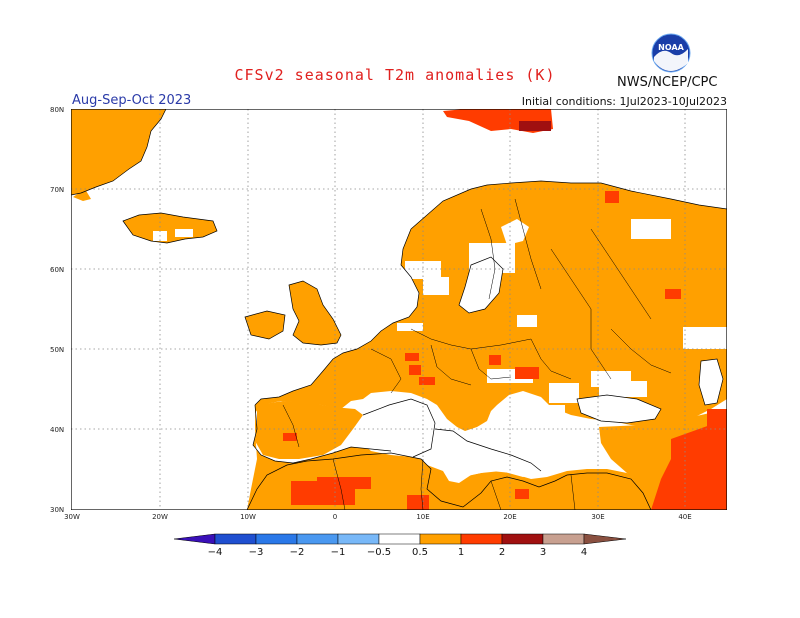 Image resolution: width=800 pixels, height=618 pixels. Describe the element at coordinates (711, 382) in the screenshot. I see `caspian-sea` at that location.